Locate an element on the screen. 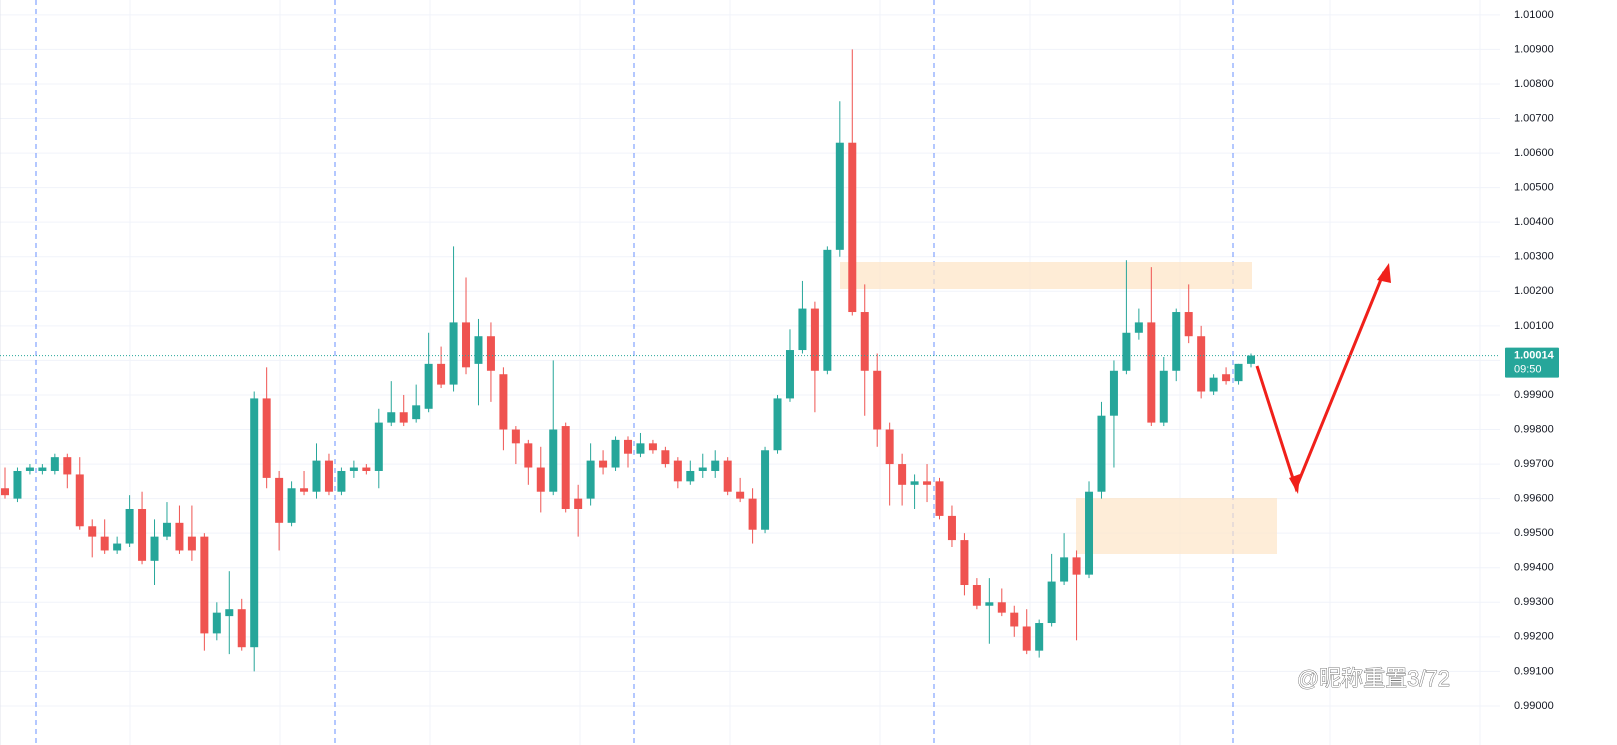 This screenshot has height=745, width=1617. y-tick-label: 0.99800 is located at coordinates (1534, 429).